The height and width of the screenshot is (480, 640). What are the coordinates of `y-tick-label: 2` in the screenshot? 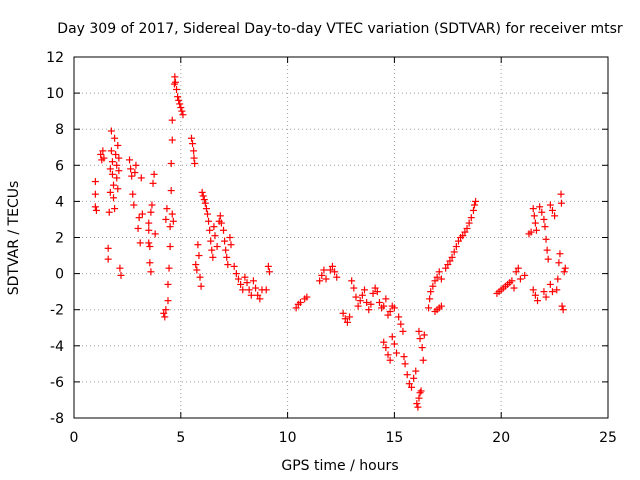 It's located at (59, 239).